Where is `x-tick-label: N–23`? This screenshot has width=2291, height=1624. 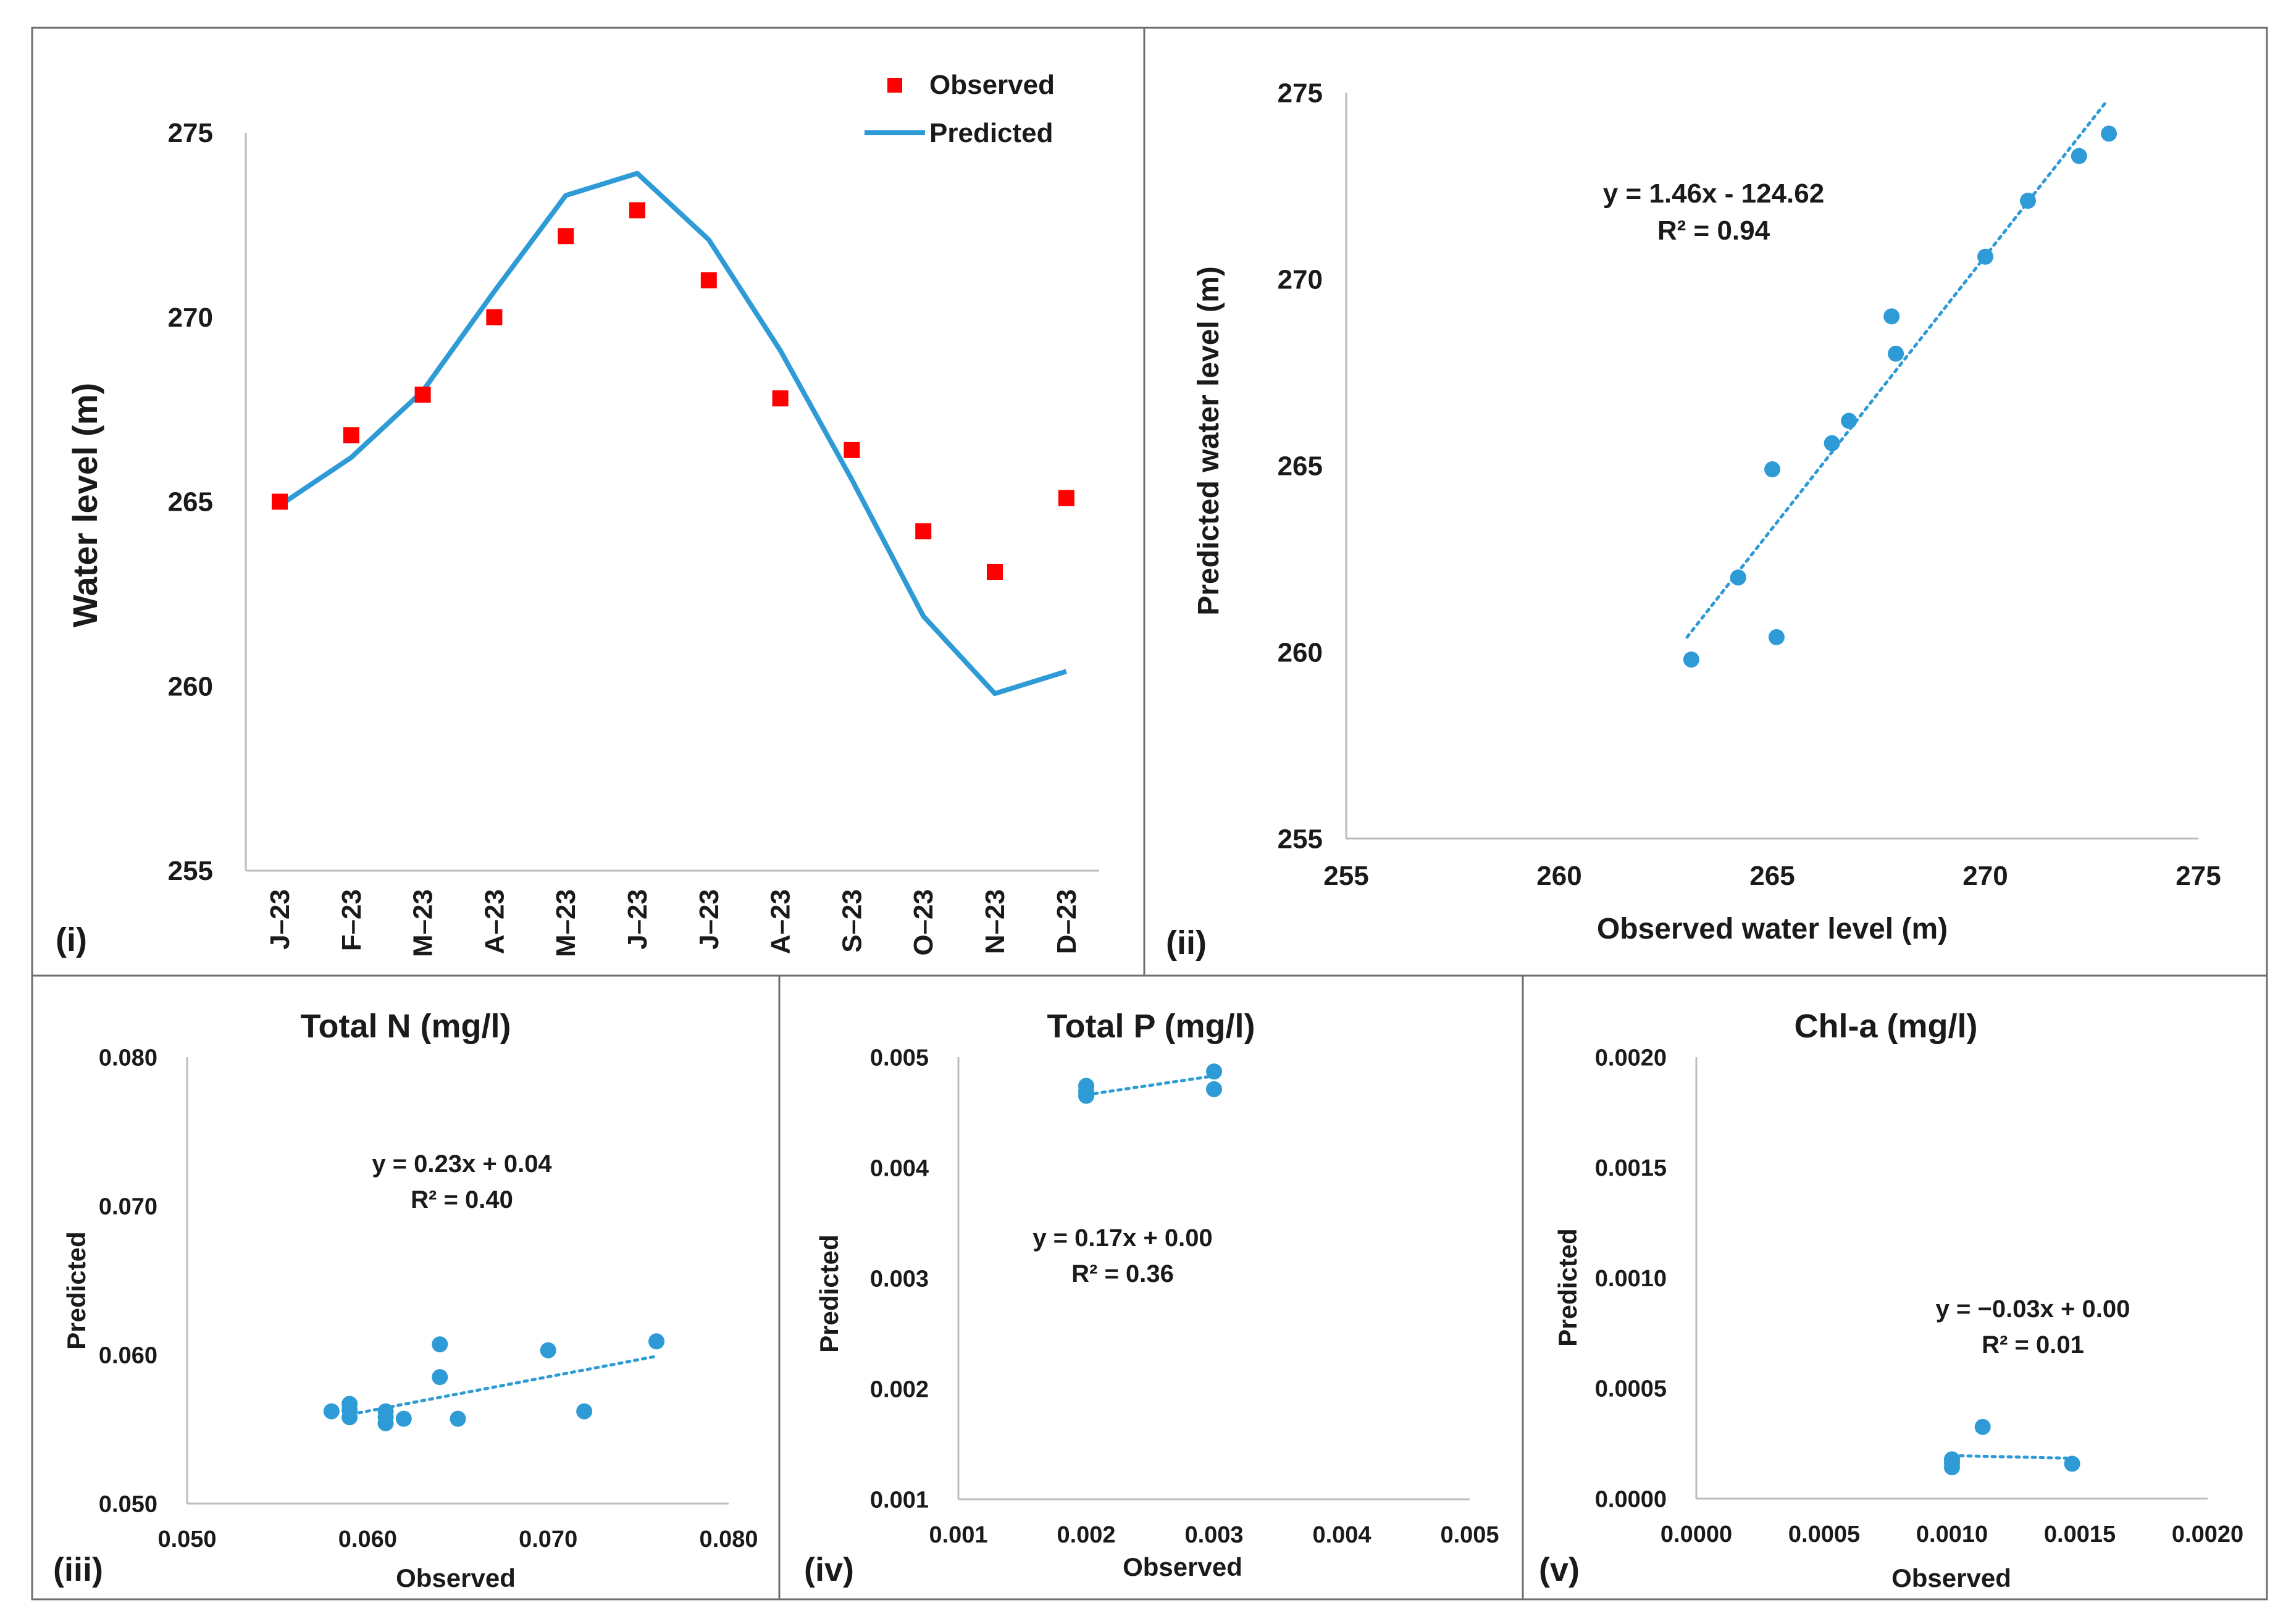 x-tick-label: N–23 is located at coordinates (995, 922).